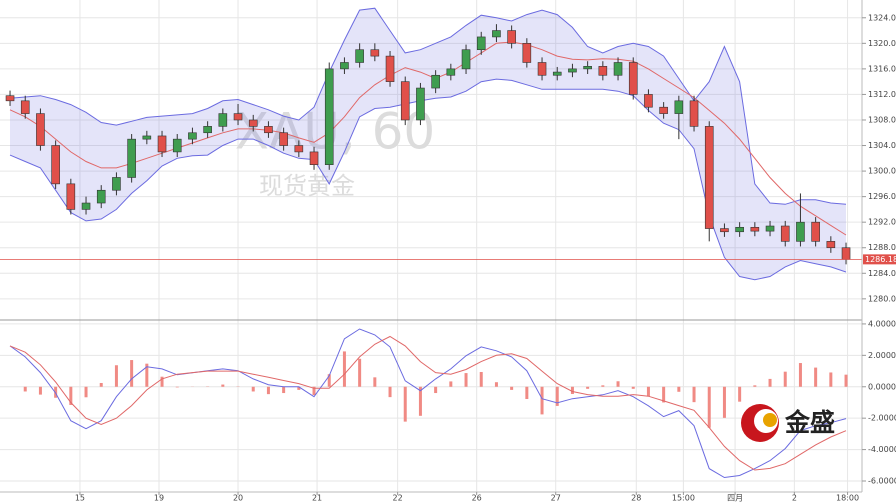  What do you see at coordinates (159, 498) in the screenshot?
I see `x-tick-label: 19` at bounding box center [159, 498].